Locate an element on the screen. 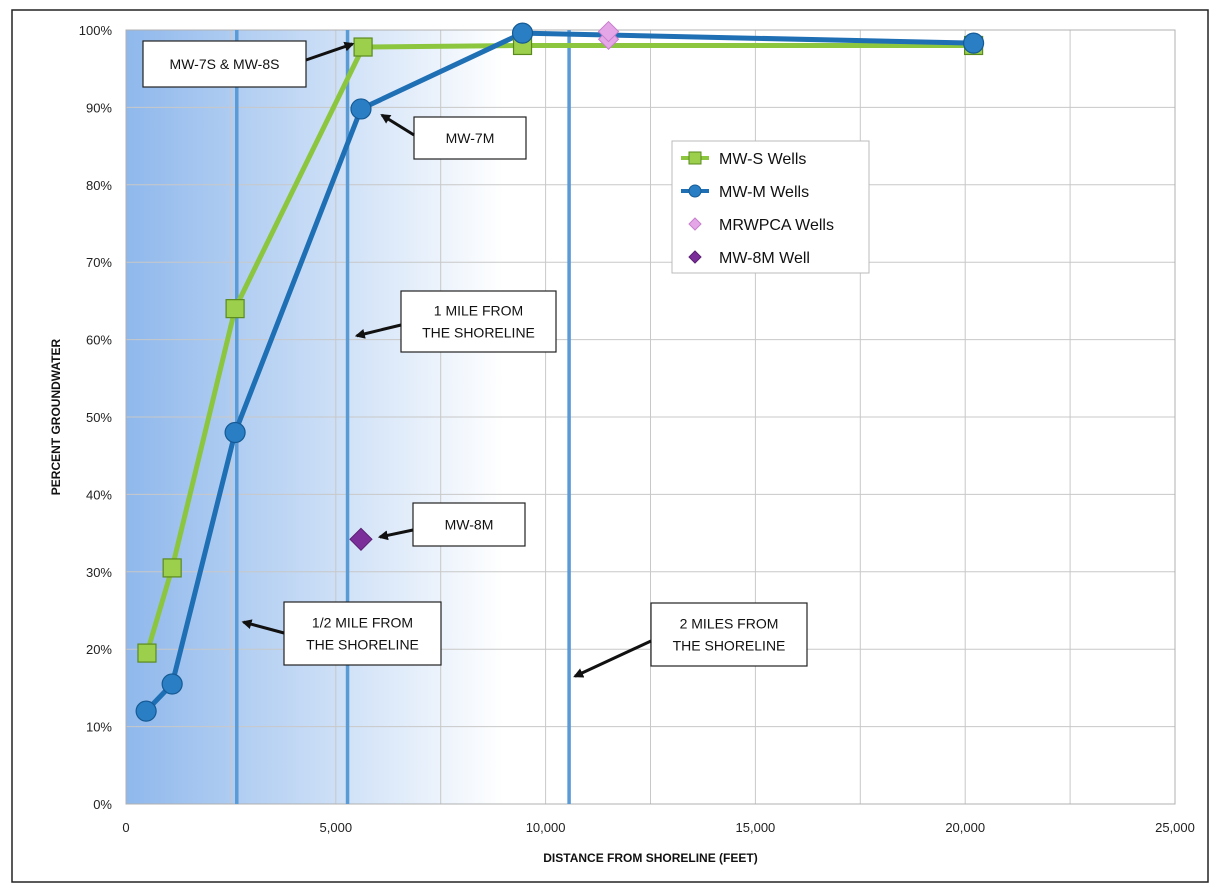 This screenshot has height=890, width=1221. y-tick-label: 30% is located at coordinates (99, 572).